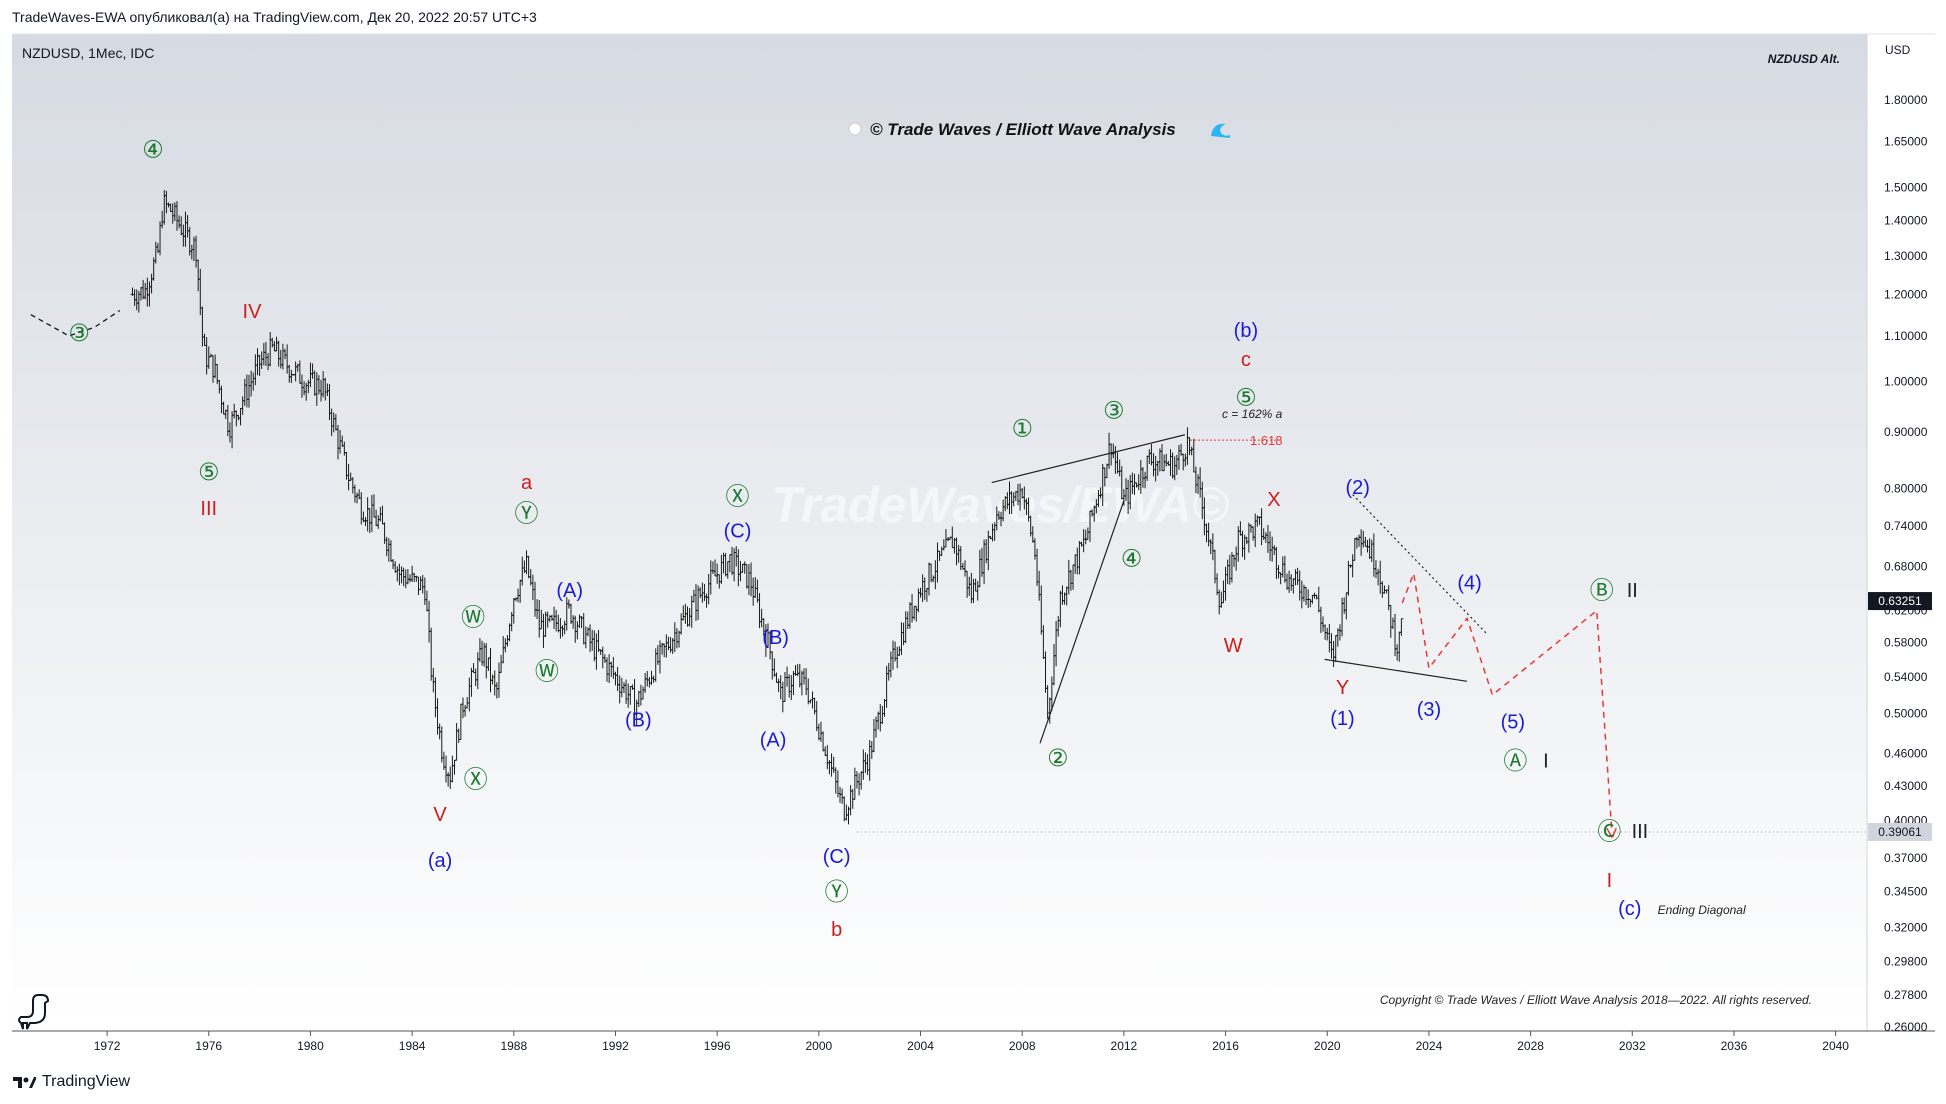 The image size is (1946, 1104). I want to click on last-price-tag: 0.63251, so click(1900, 601).